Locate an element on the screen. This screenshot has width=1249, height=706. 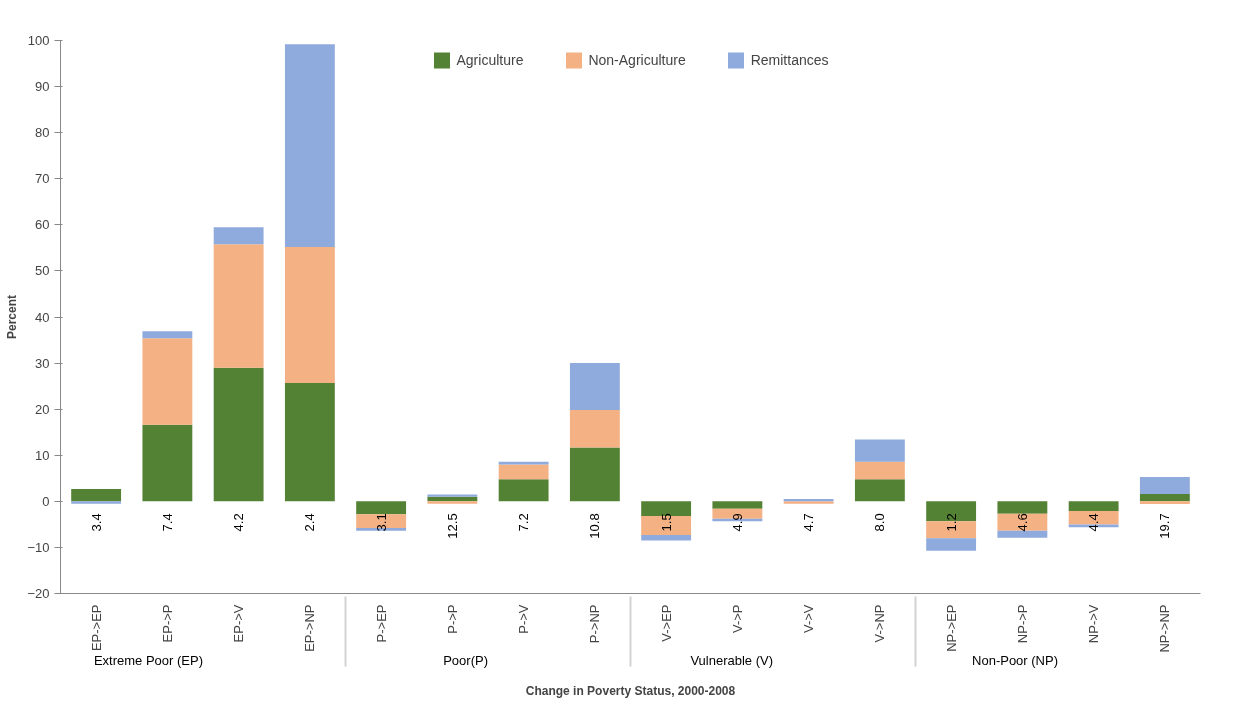
annotation: 4.4 is located at coordinates (1094, 522).